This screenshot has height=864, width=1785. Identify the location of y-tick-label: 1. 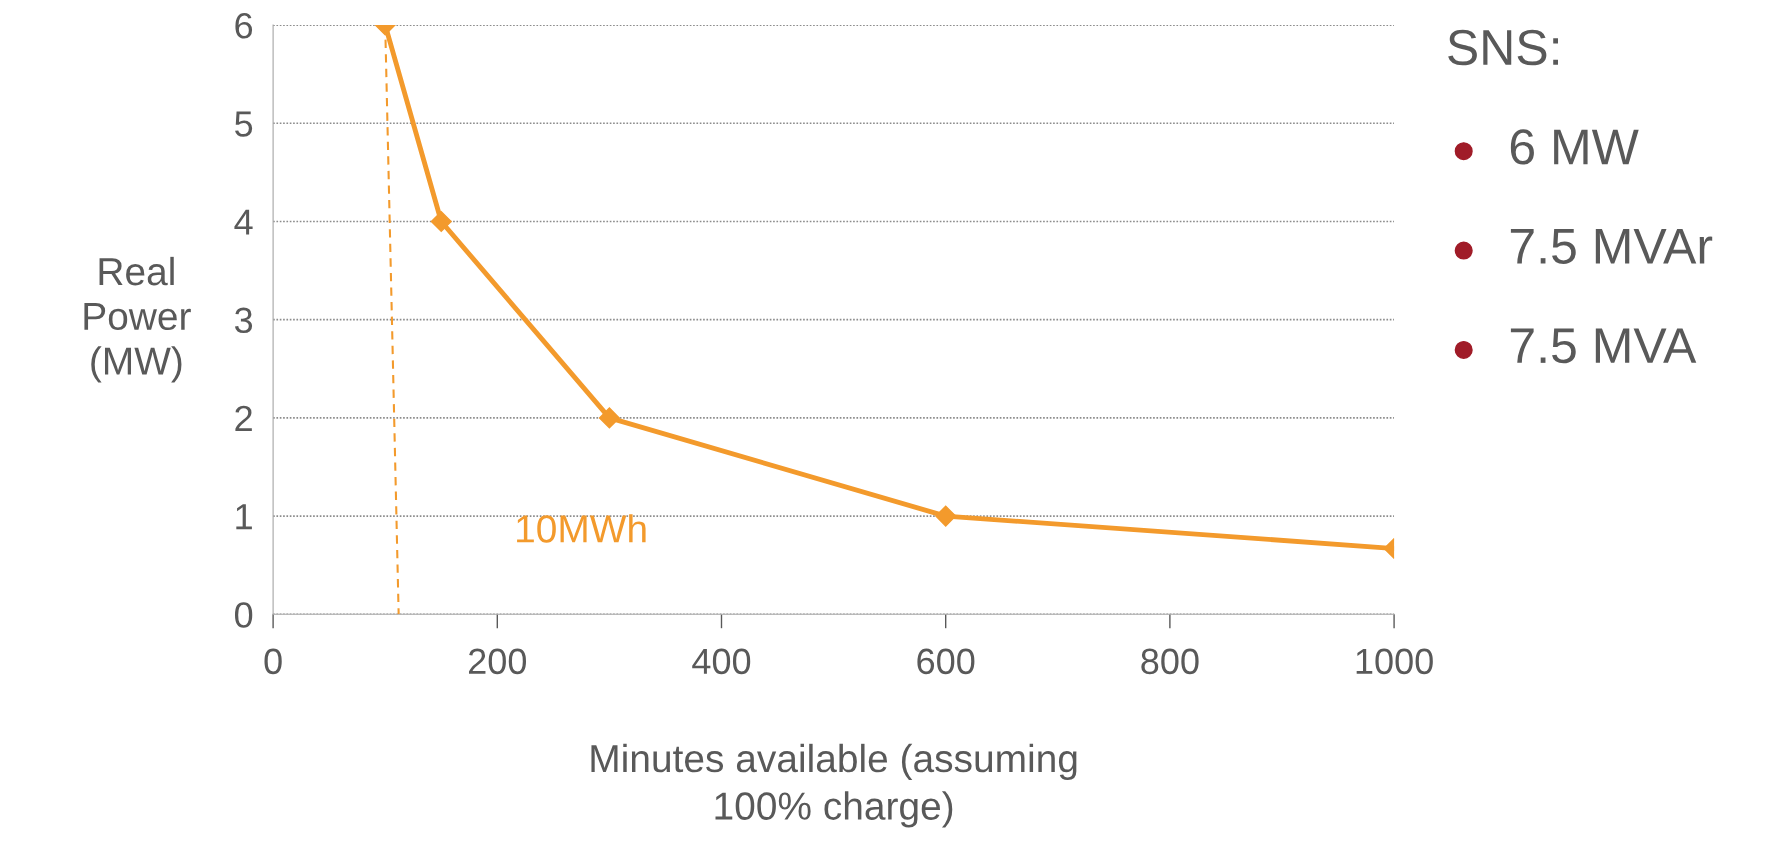
(244, 517).